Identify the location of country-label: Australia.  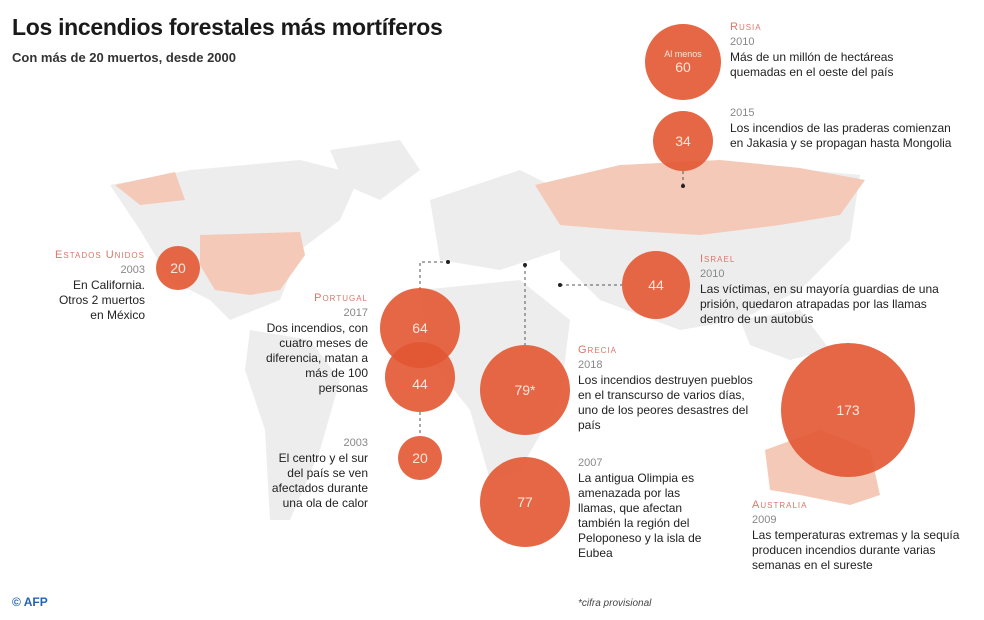
(780, 505).